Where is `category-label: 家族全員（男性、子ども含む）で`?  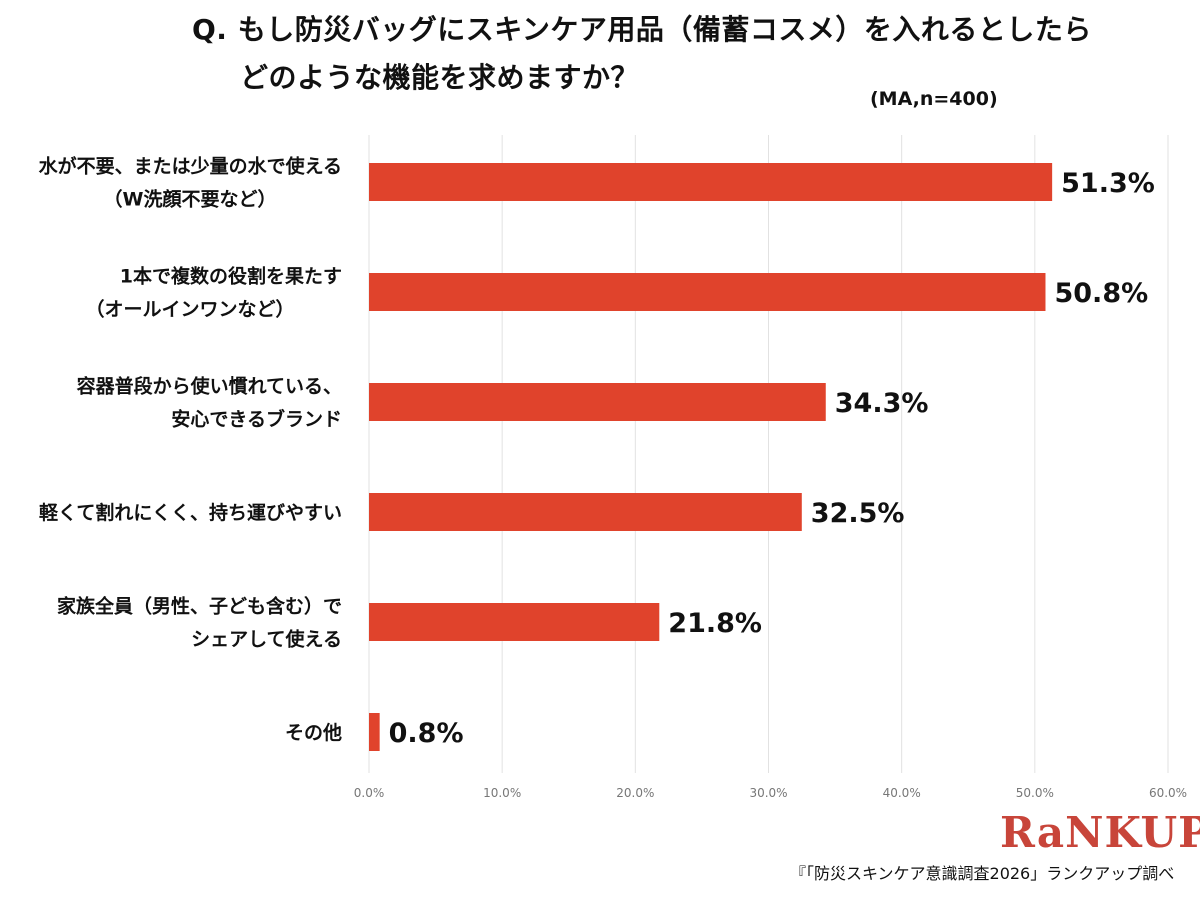 category-label: 家族全員（男性、子ども含む）で is located at coordinates (199, 606).